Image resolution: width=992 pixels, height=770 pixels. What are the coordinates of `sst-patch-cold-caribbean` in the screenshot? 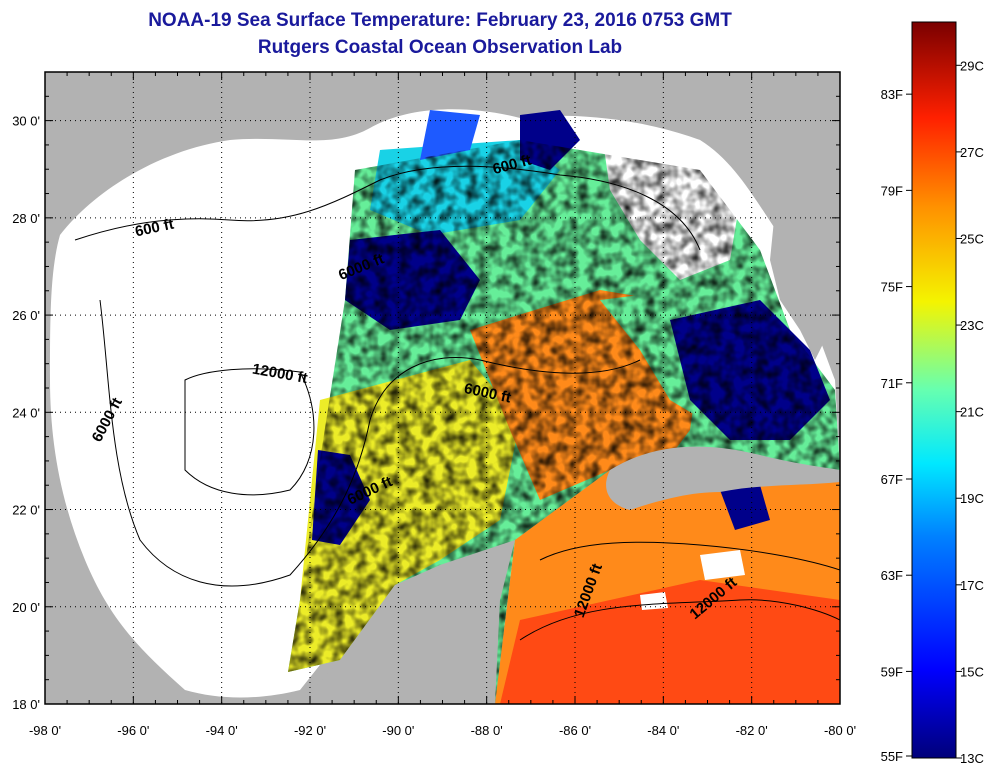 It's located at (745, 507).